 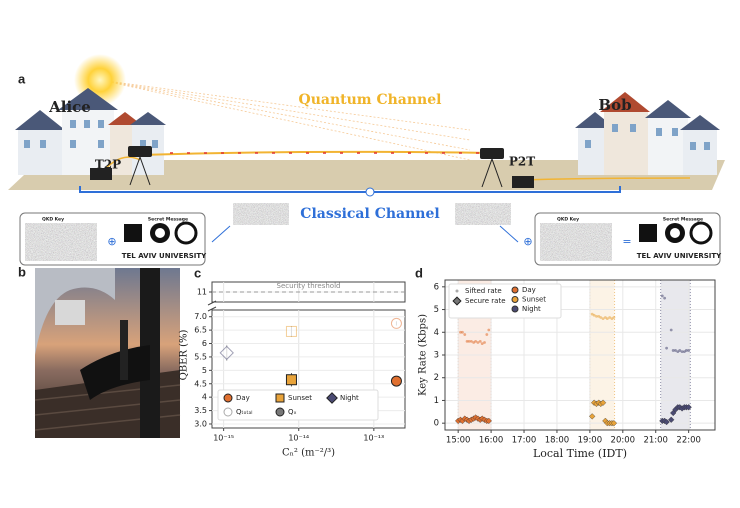 What do you see at coordinates (309, 286) in the screenshot?
I see `threshold-label: Security threshold` at bounding box center [309, 286].